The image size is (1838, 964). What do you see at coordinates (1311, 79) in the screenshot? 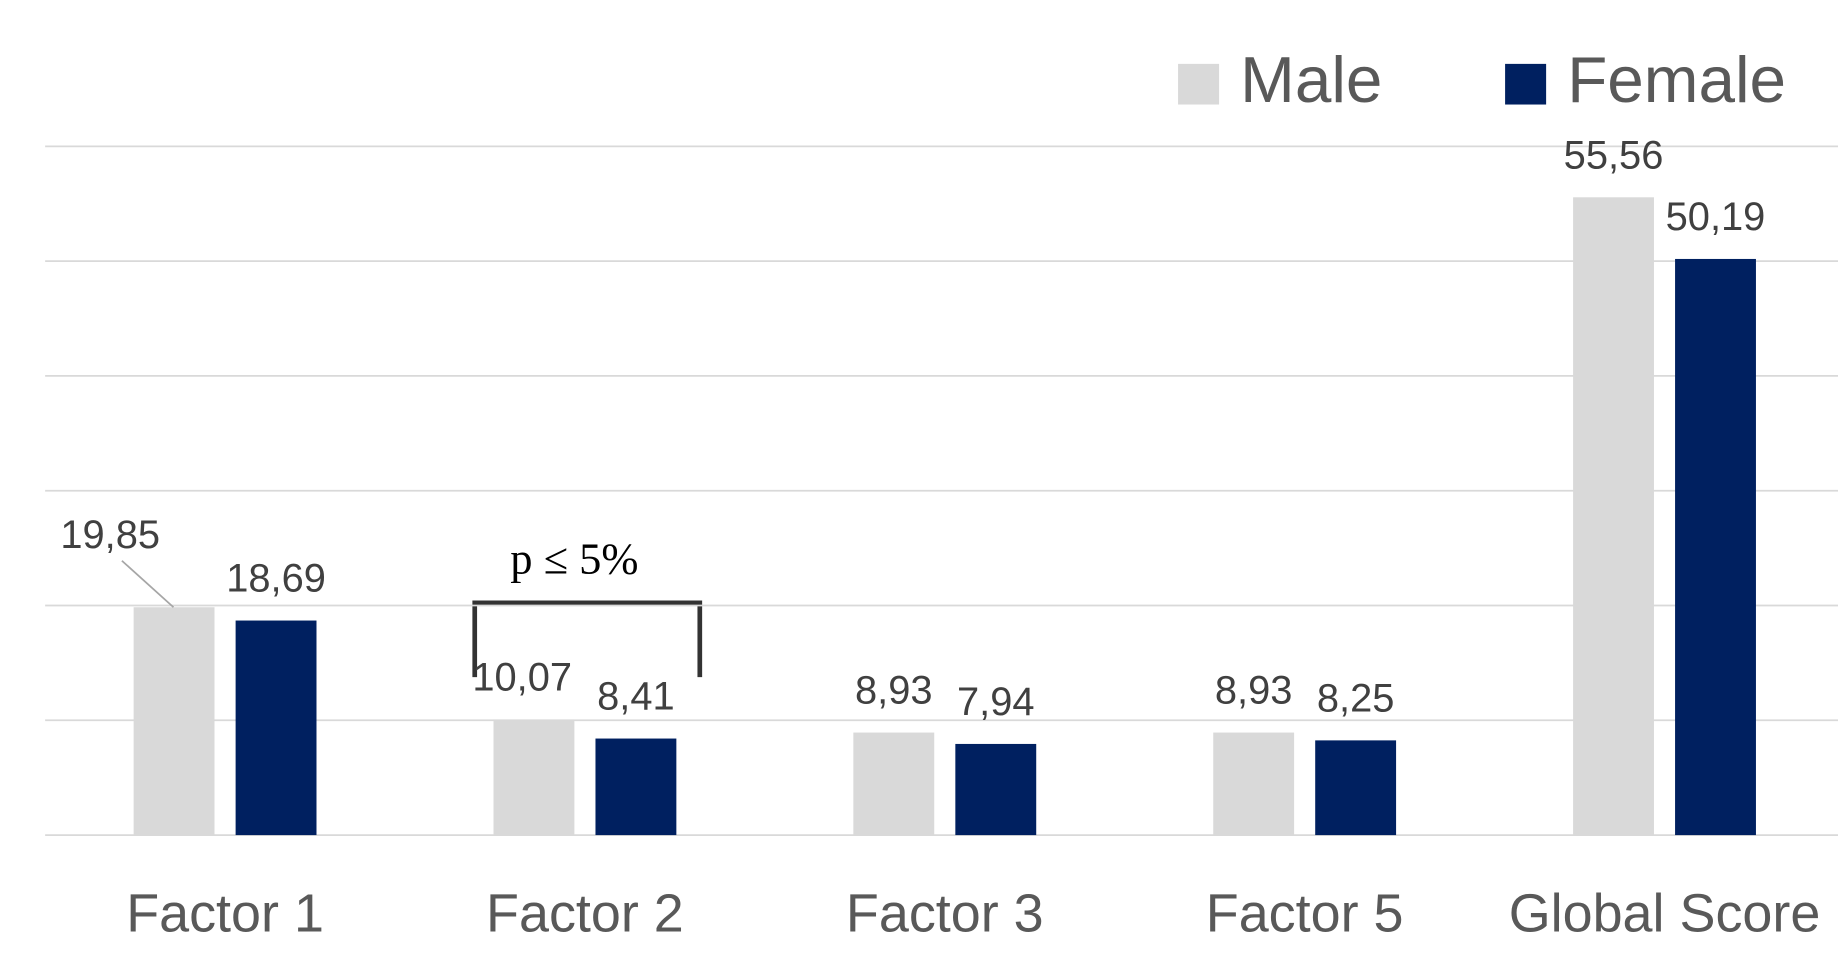
I see `legend-label: Male` at bounding box center [1311, 79].